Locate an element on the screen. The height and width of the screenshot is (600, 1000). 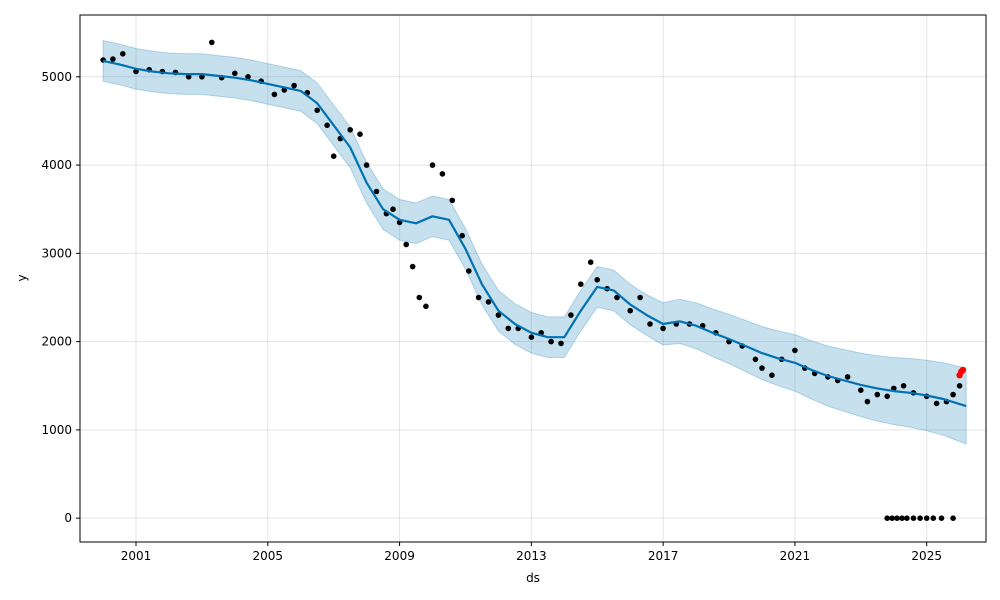
y-tick-label: 4000 is located at coordinates (56, 165).